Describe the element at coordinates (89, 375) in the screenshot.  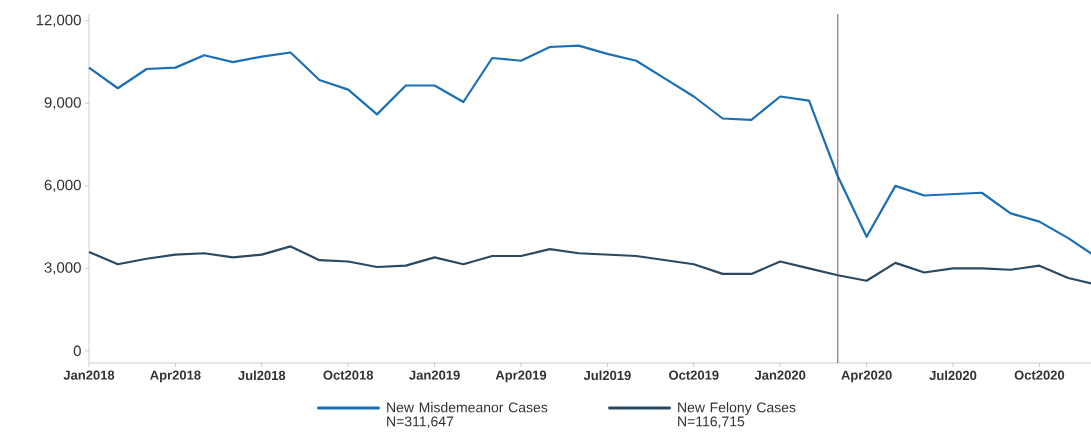
I see `x-tick-label: Jan2018` at that location.